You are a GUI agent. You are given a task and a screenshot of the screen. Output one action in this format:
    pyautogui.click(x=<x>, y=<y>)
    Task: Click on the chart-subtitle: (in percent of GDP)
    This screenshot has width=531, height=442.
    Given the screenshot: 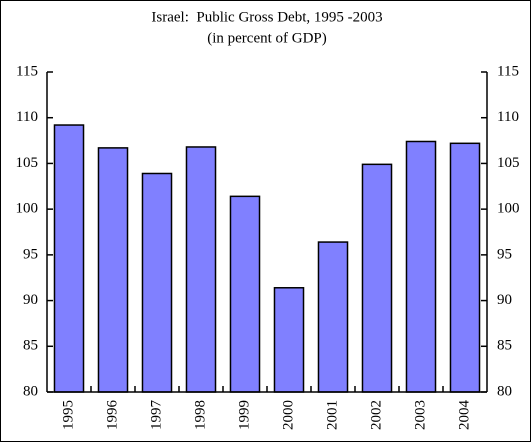 What is the action you would take?
    pyautogui.click(x=267, y=38)
    